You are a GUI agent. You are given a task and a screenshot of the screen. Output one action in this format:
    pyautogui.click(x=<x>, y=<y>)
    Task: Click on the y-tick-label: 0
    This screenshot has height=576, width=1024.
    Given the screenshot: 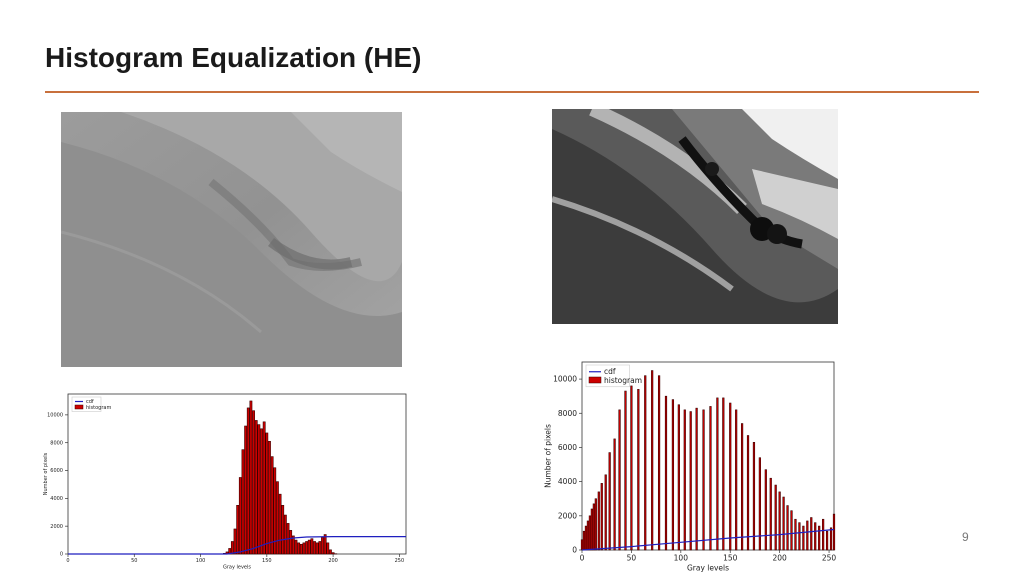 What is the action you would take?
    pyautogui.click(x=61, y=555)
    